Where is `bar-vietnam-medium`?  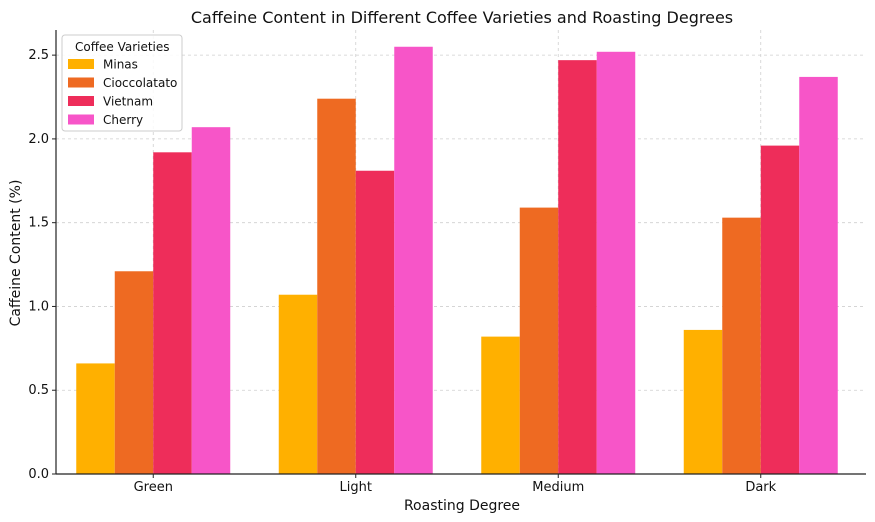
bar-vietnam-medium is located at coordinates (577, 267).